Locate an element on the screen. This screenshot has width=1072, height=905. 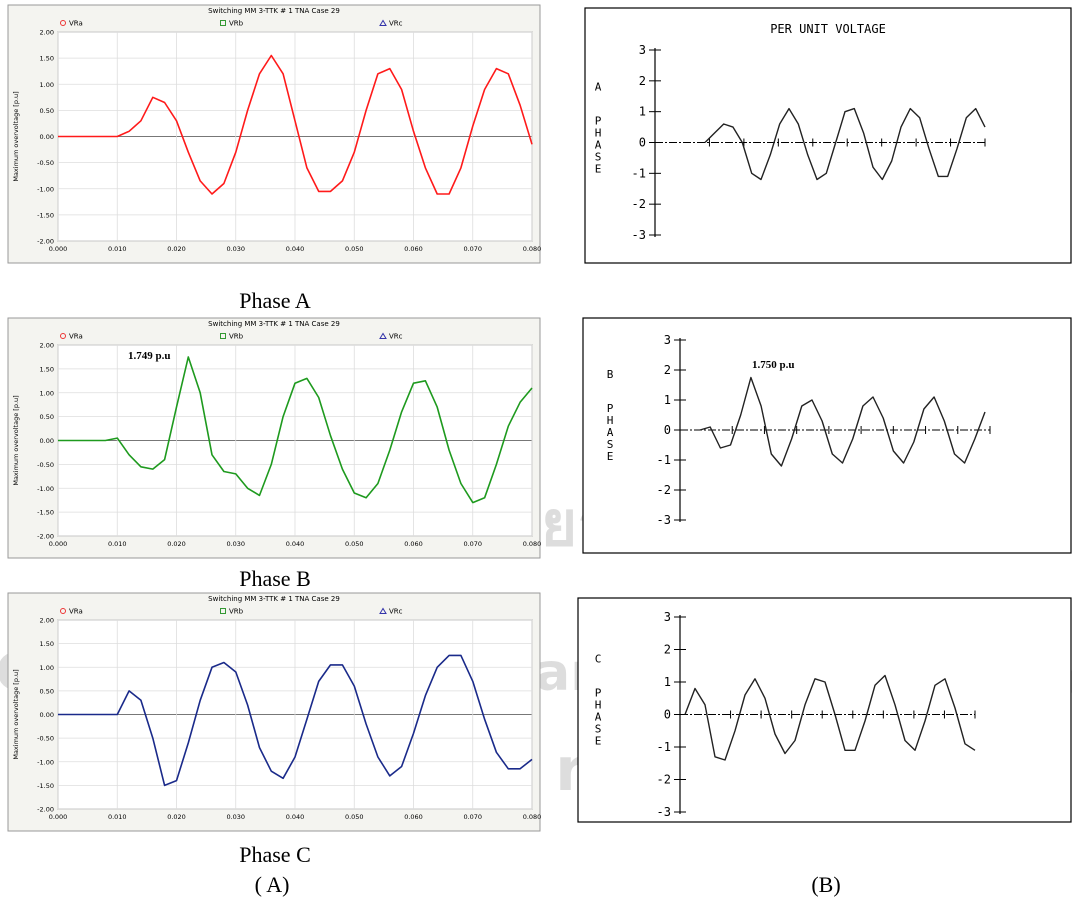
phase-letter: A is located at coordinates (598, 87).